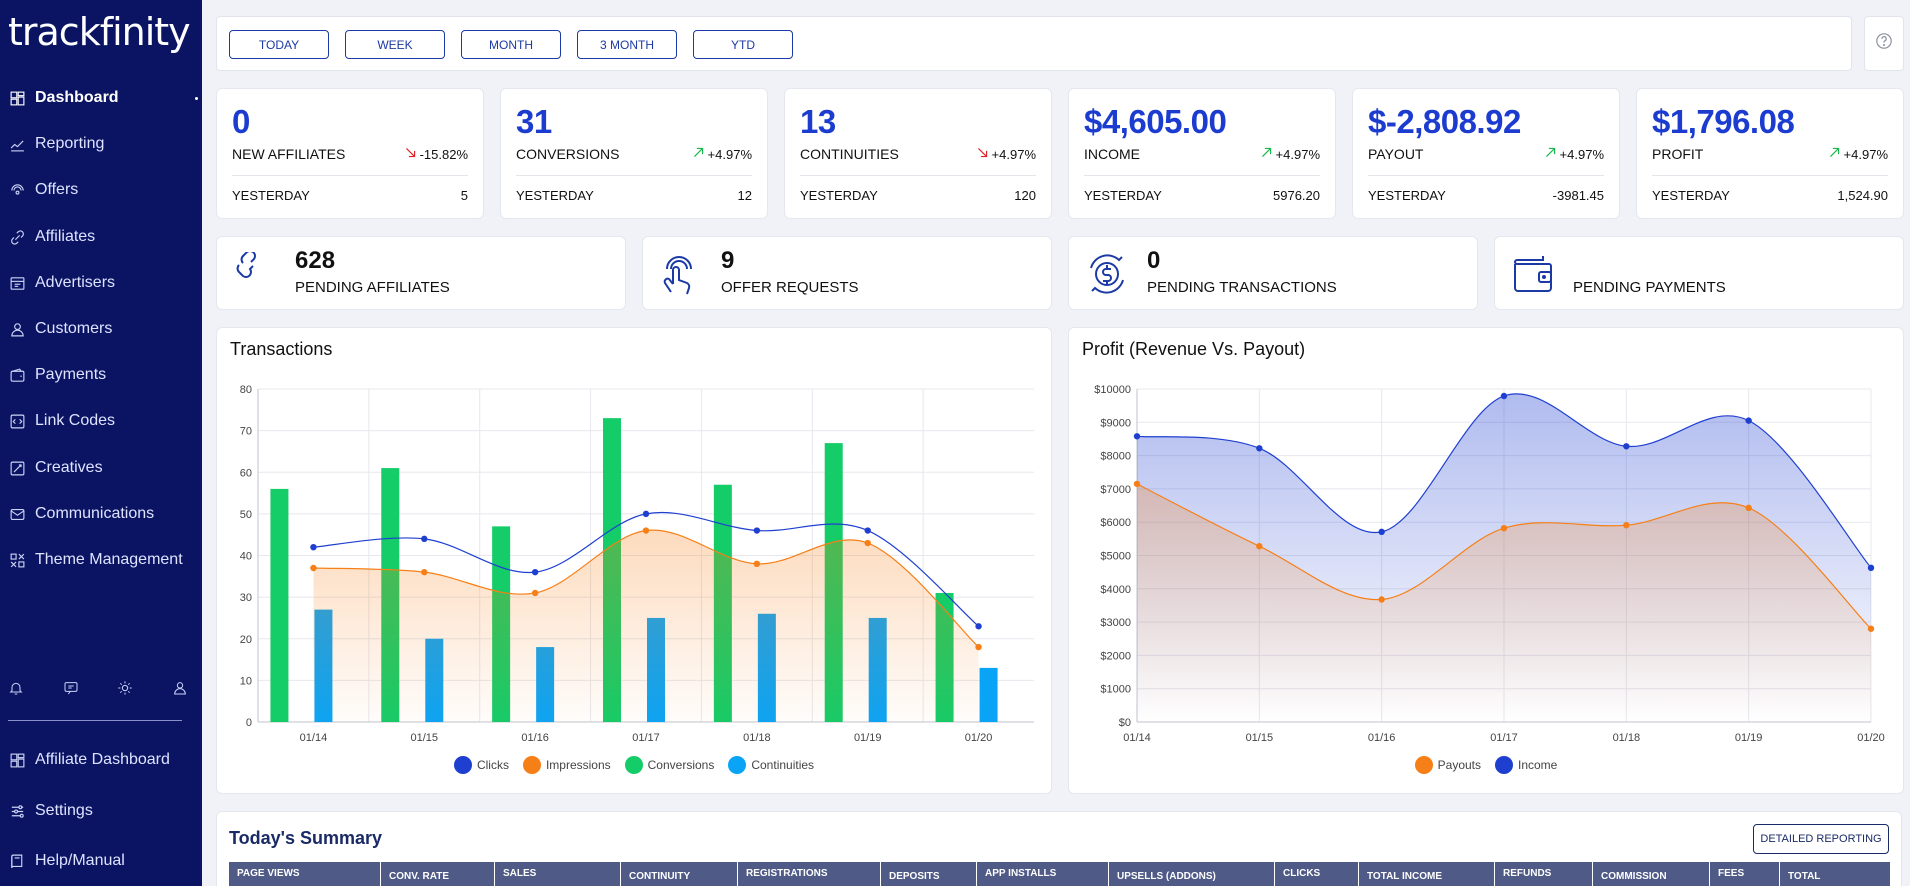 This screenshot has height=886, width=1910. What do you see at coordinates (929, 874) in the screenshot?
I see `summary-col-deposits: DEPOSITS` at bounding box center [929, 874].